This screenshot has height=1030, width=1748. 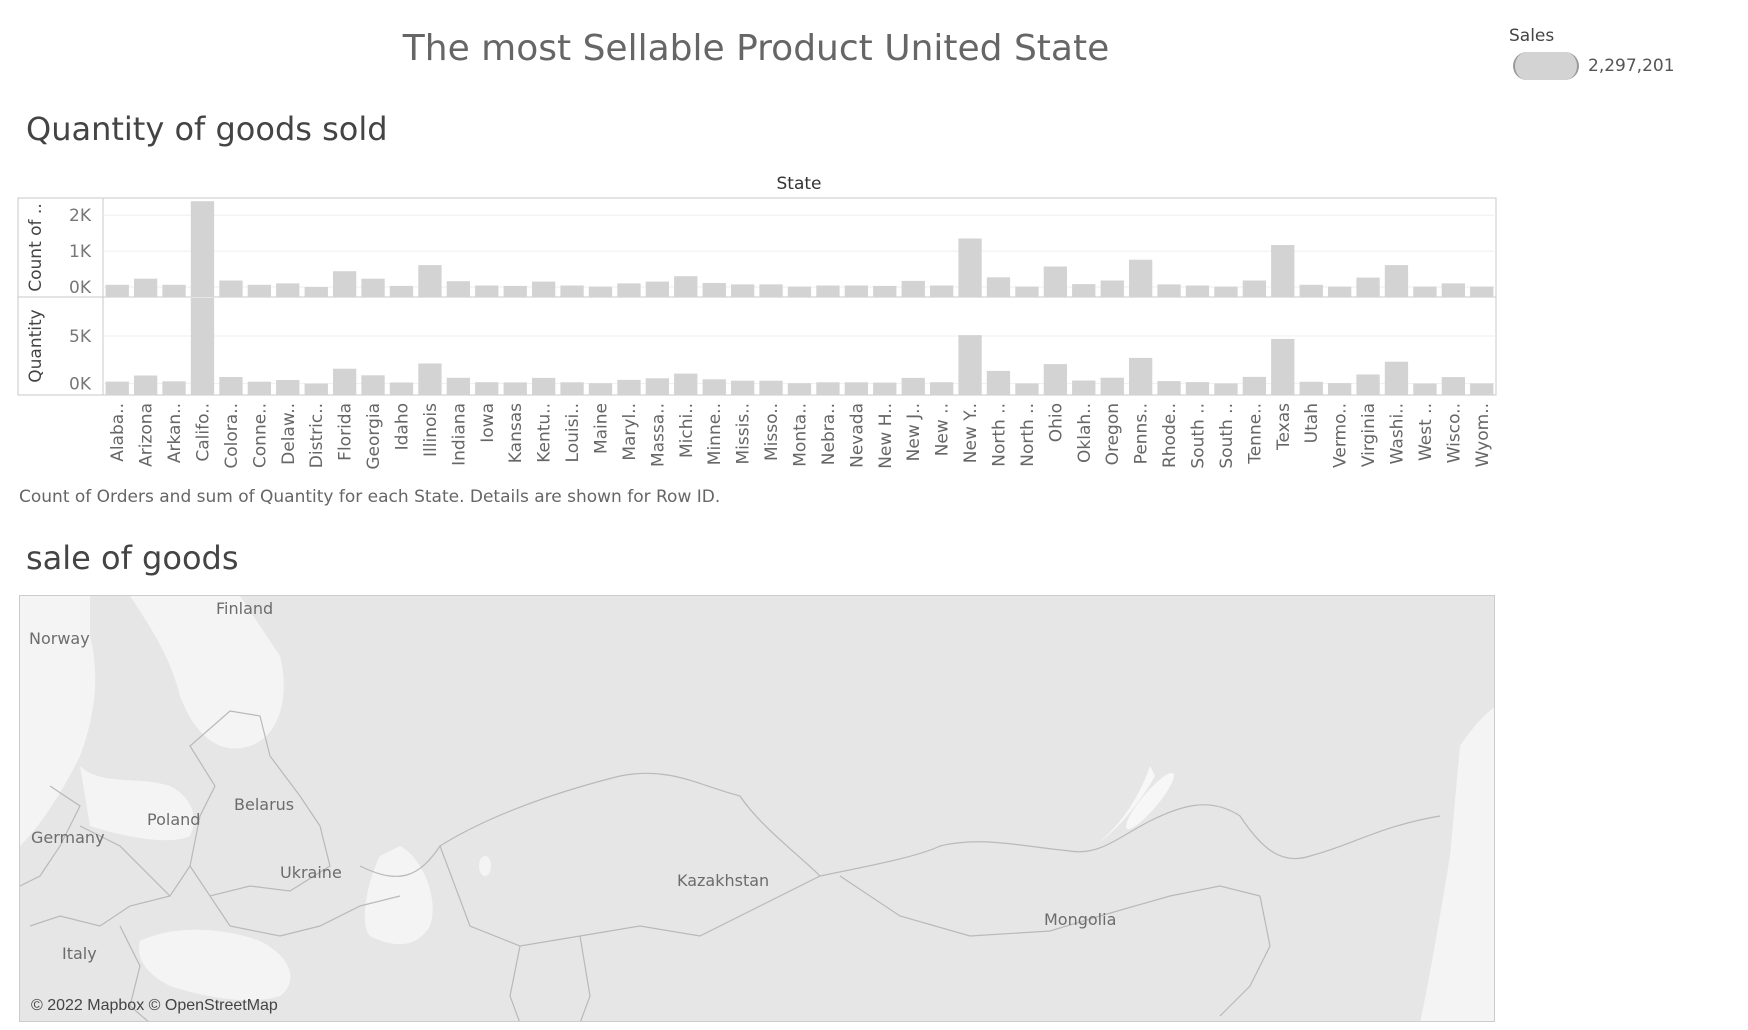 I want to click on legend-size-swatch, so click(x=1546, y=66).